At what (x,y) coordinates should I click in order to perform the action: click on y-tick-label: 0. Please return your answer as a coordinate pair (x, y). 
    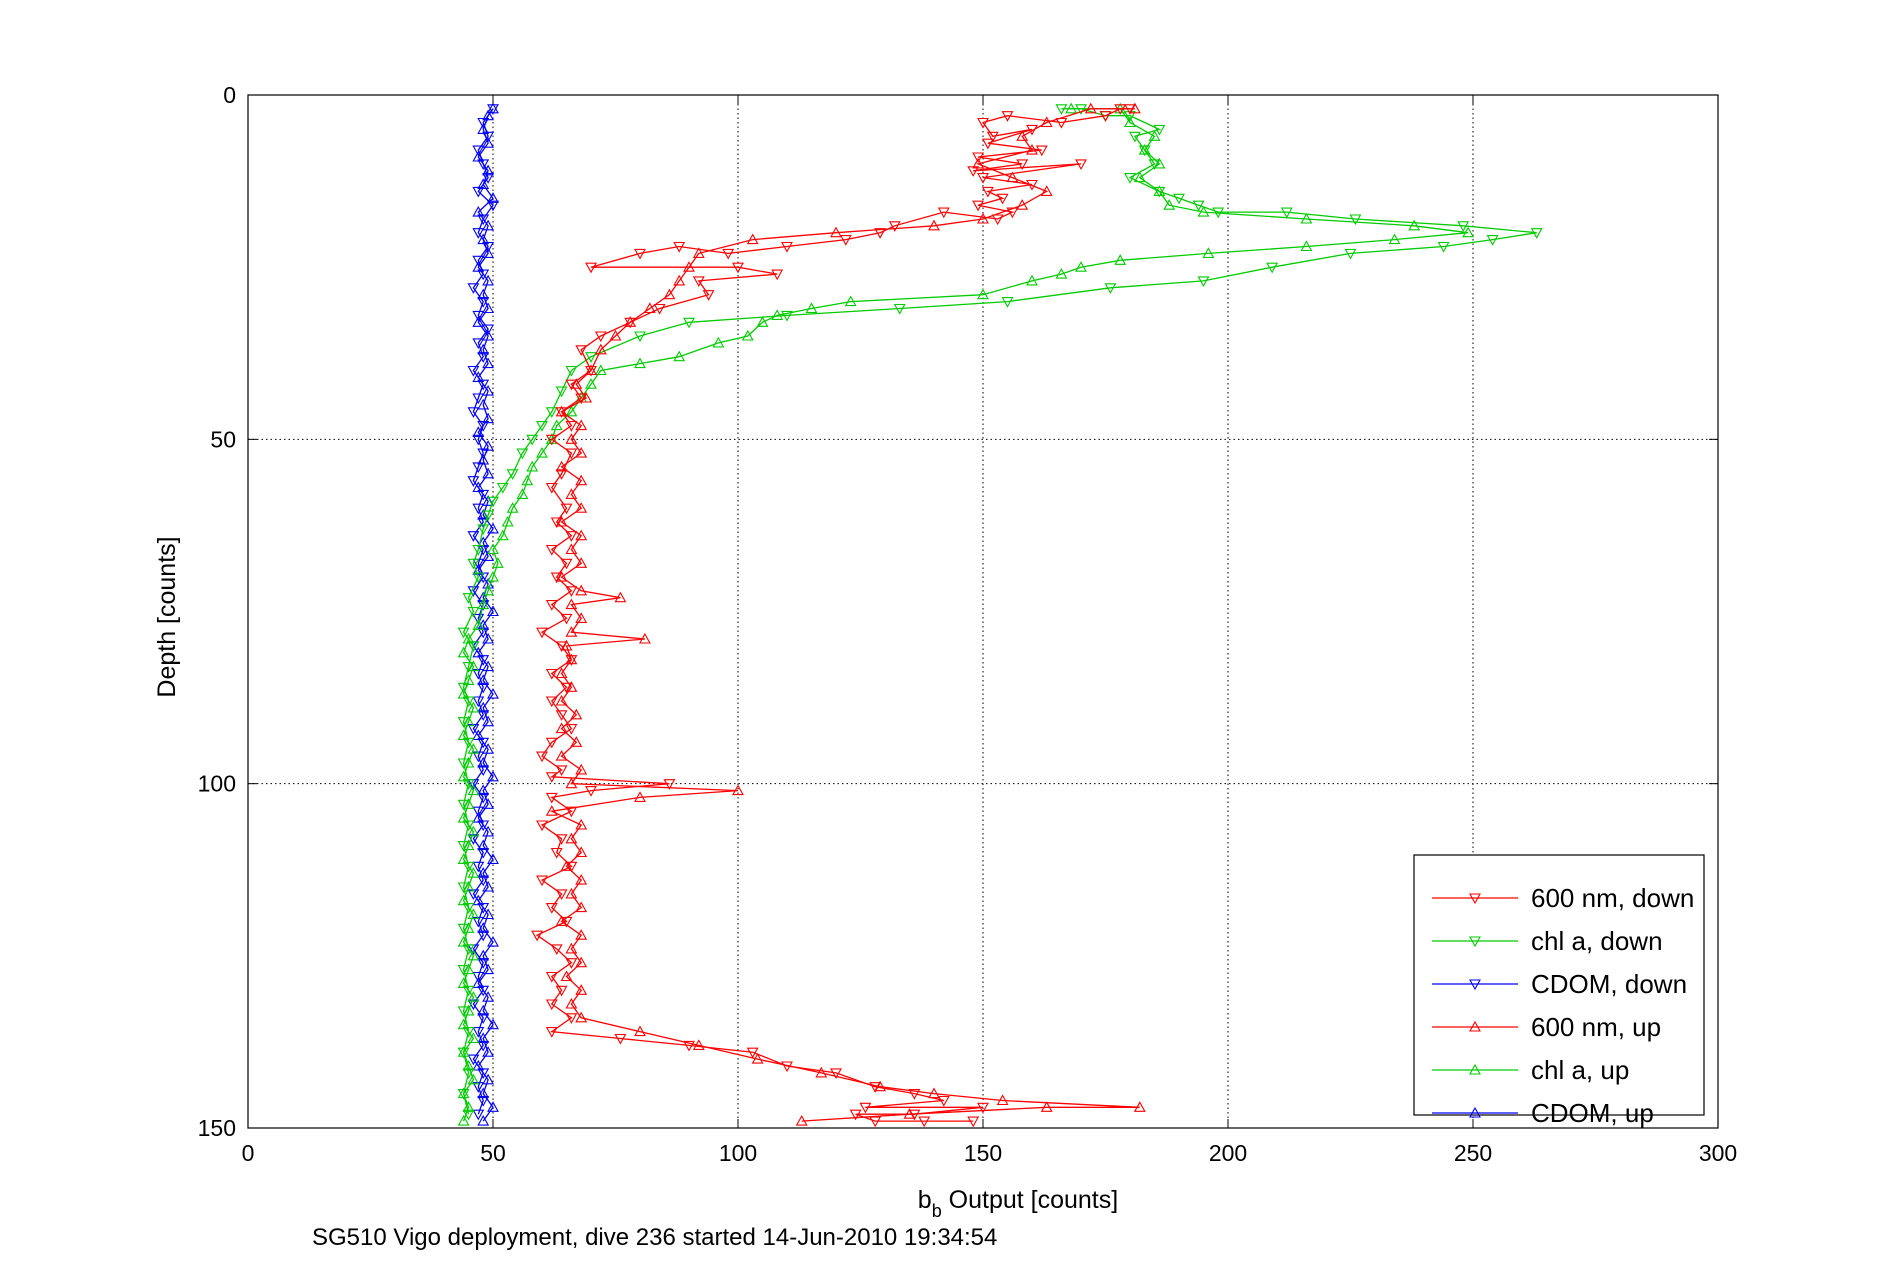
    Looking at the image, I should click on (229, 95).